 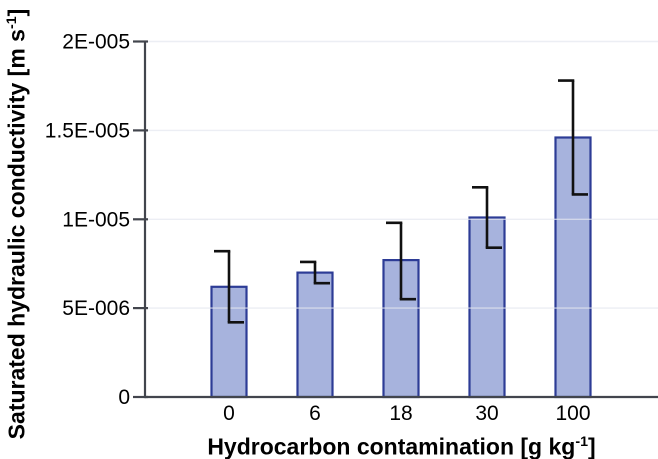 What do you see at coordinates (592, 446) in the screenshot?
I see `x-axis-title-bracket: ]` at bounding box center [592, 446].